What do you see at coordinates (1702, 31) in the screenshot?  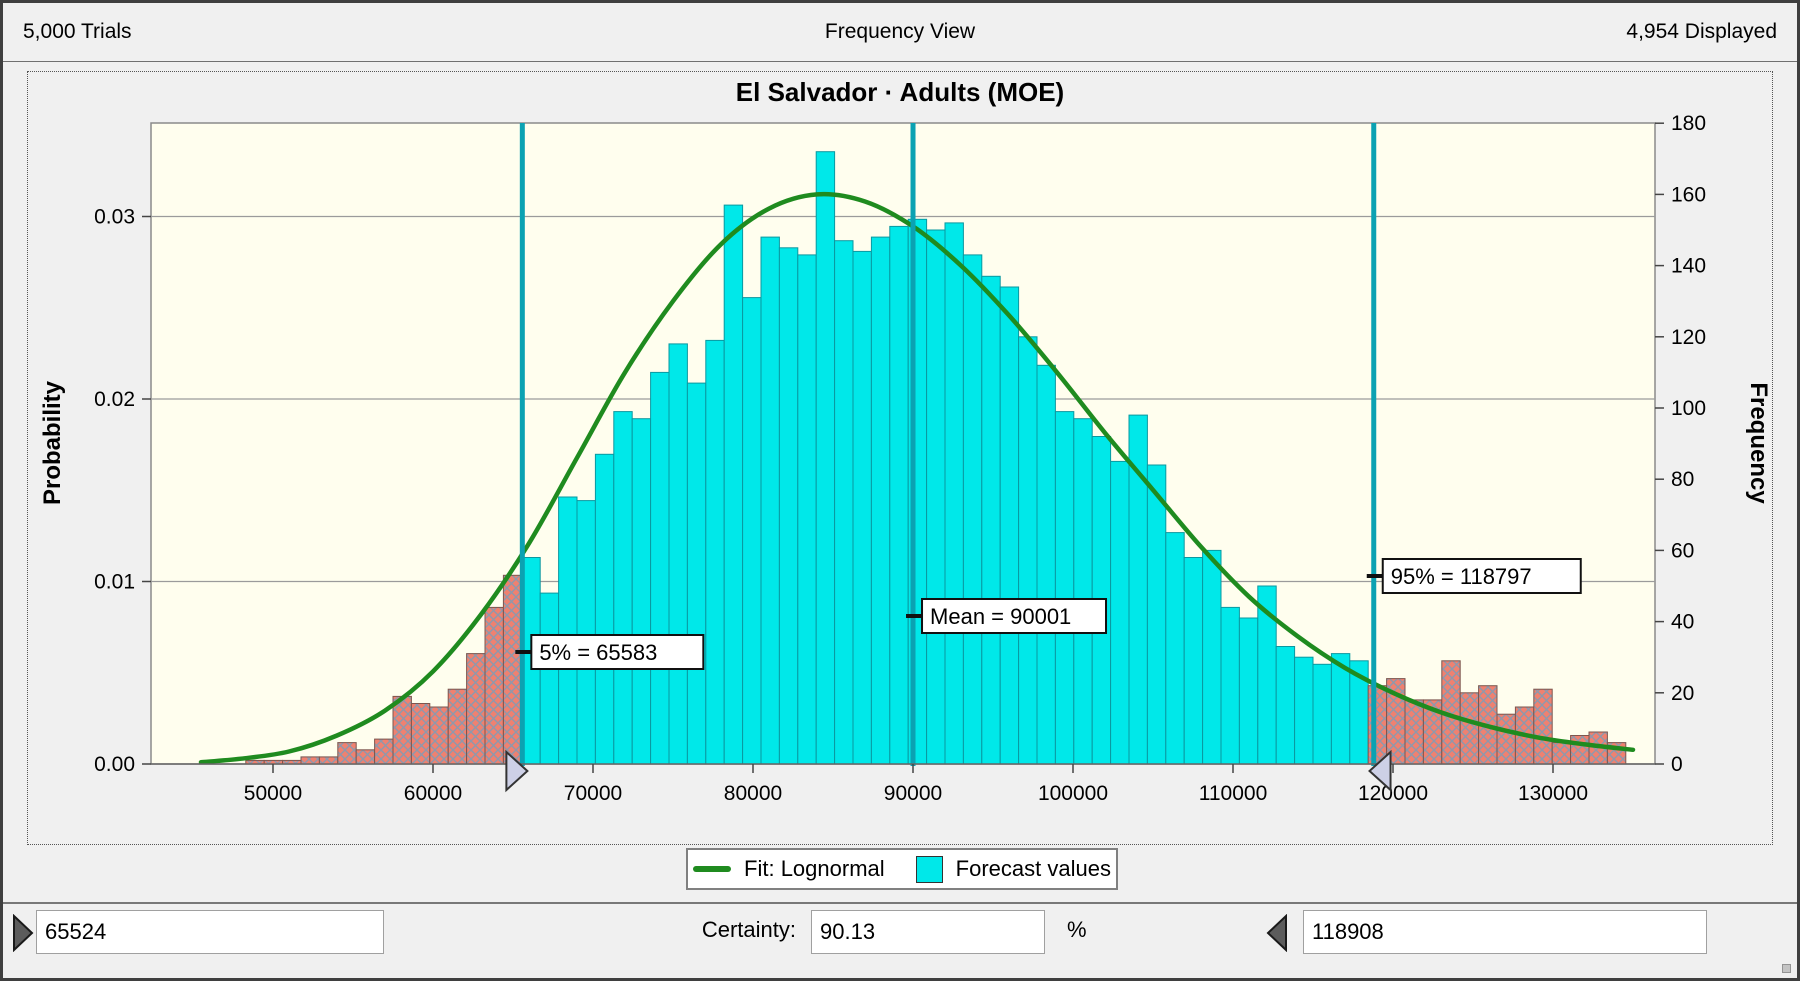 I see `displayed-count: 4,954 Displayed` at bounding box center [1702, 31].